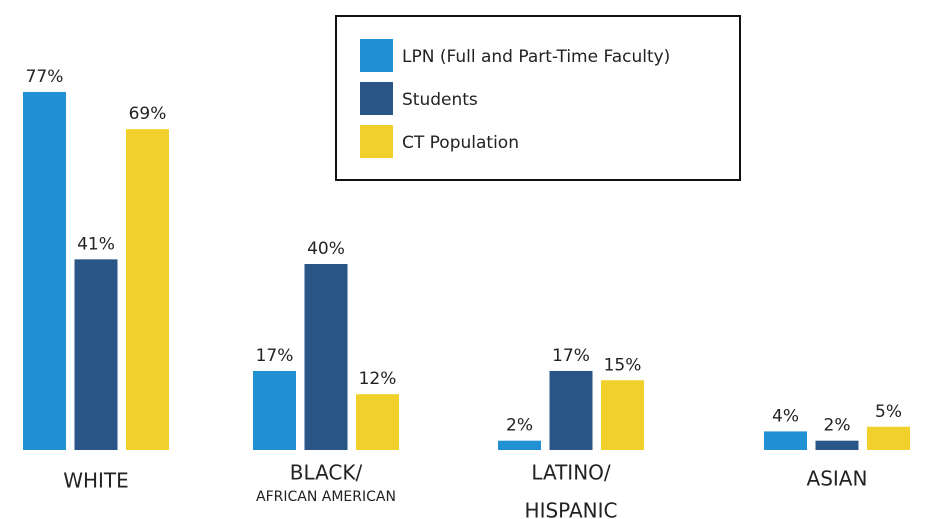  Describe the element at coordinates (148, 114) in the screenshot. I see `value-label: 69%` at that location.